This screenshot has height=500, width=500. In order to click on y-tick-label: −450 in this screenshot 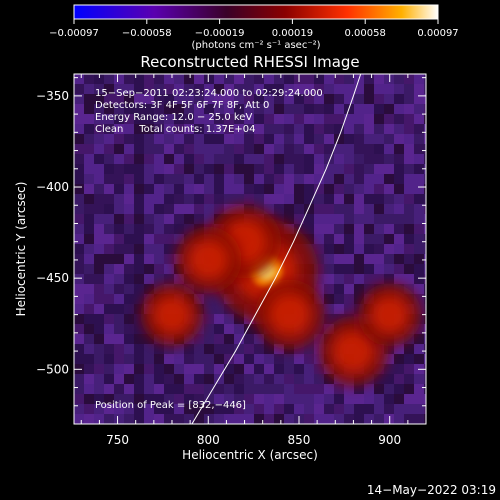, I will do `click(52, 278)`.